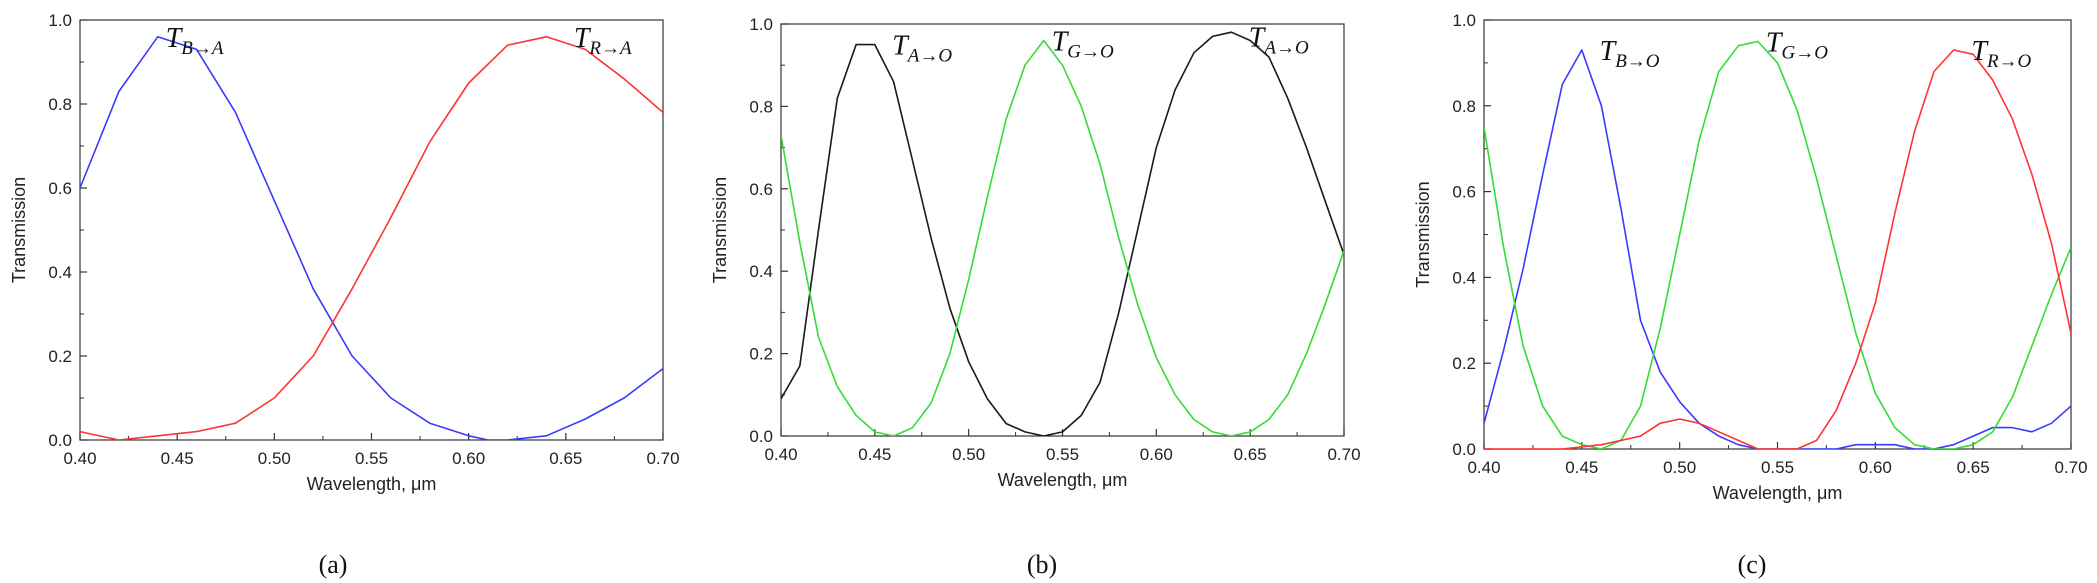  I want to click on series-label-subscript: B→O, so click(1637, 61).